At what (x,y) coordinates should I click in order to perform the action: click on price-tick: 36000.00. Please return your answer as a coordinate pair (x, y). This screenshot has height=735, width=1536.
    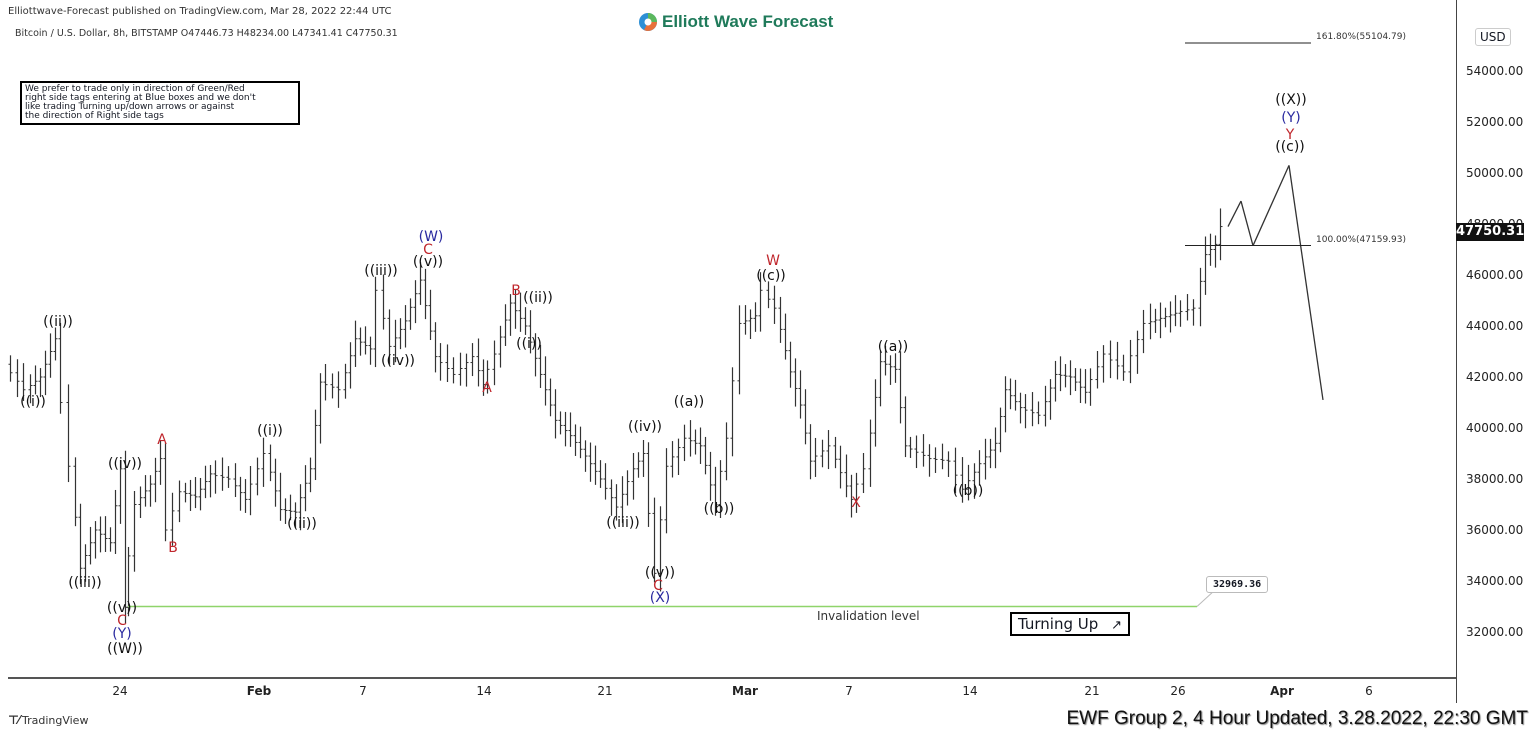
    Looking at the image, I should click on (1495, 530).